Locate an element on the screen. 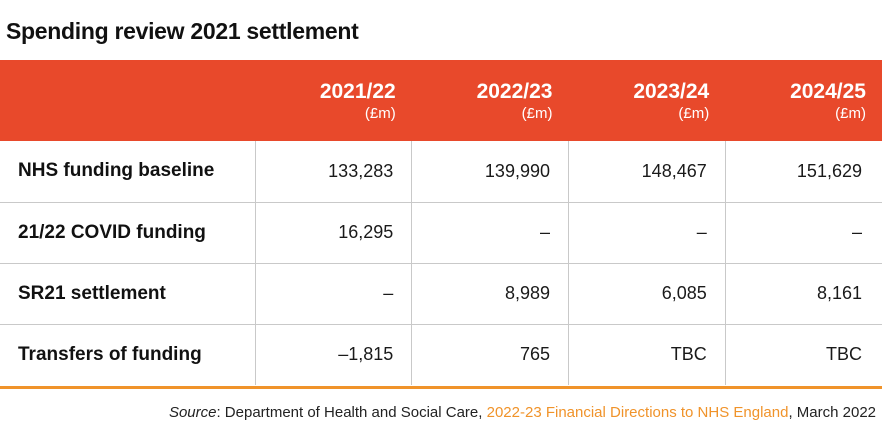 The width and height of the screenshot is (882, 441). table-cell: –1,815 is located at coordinates (333, 354).